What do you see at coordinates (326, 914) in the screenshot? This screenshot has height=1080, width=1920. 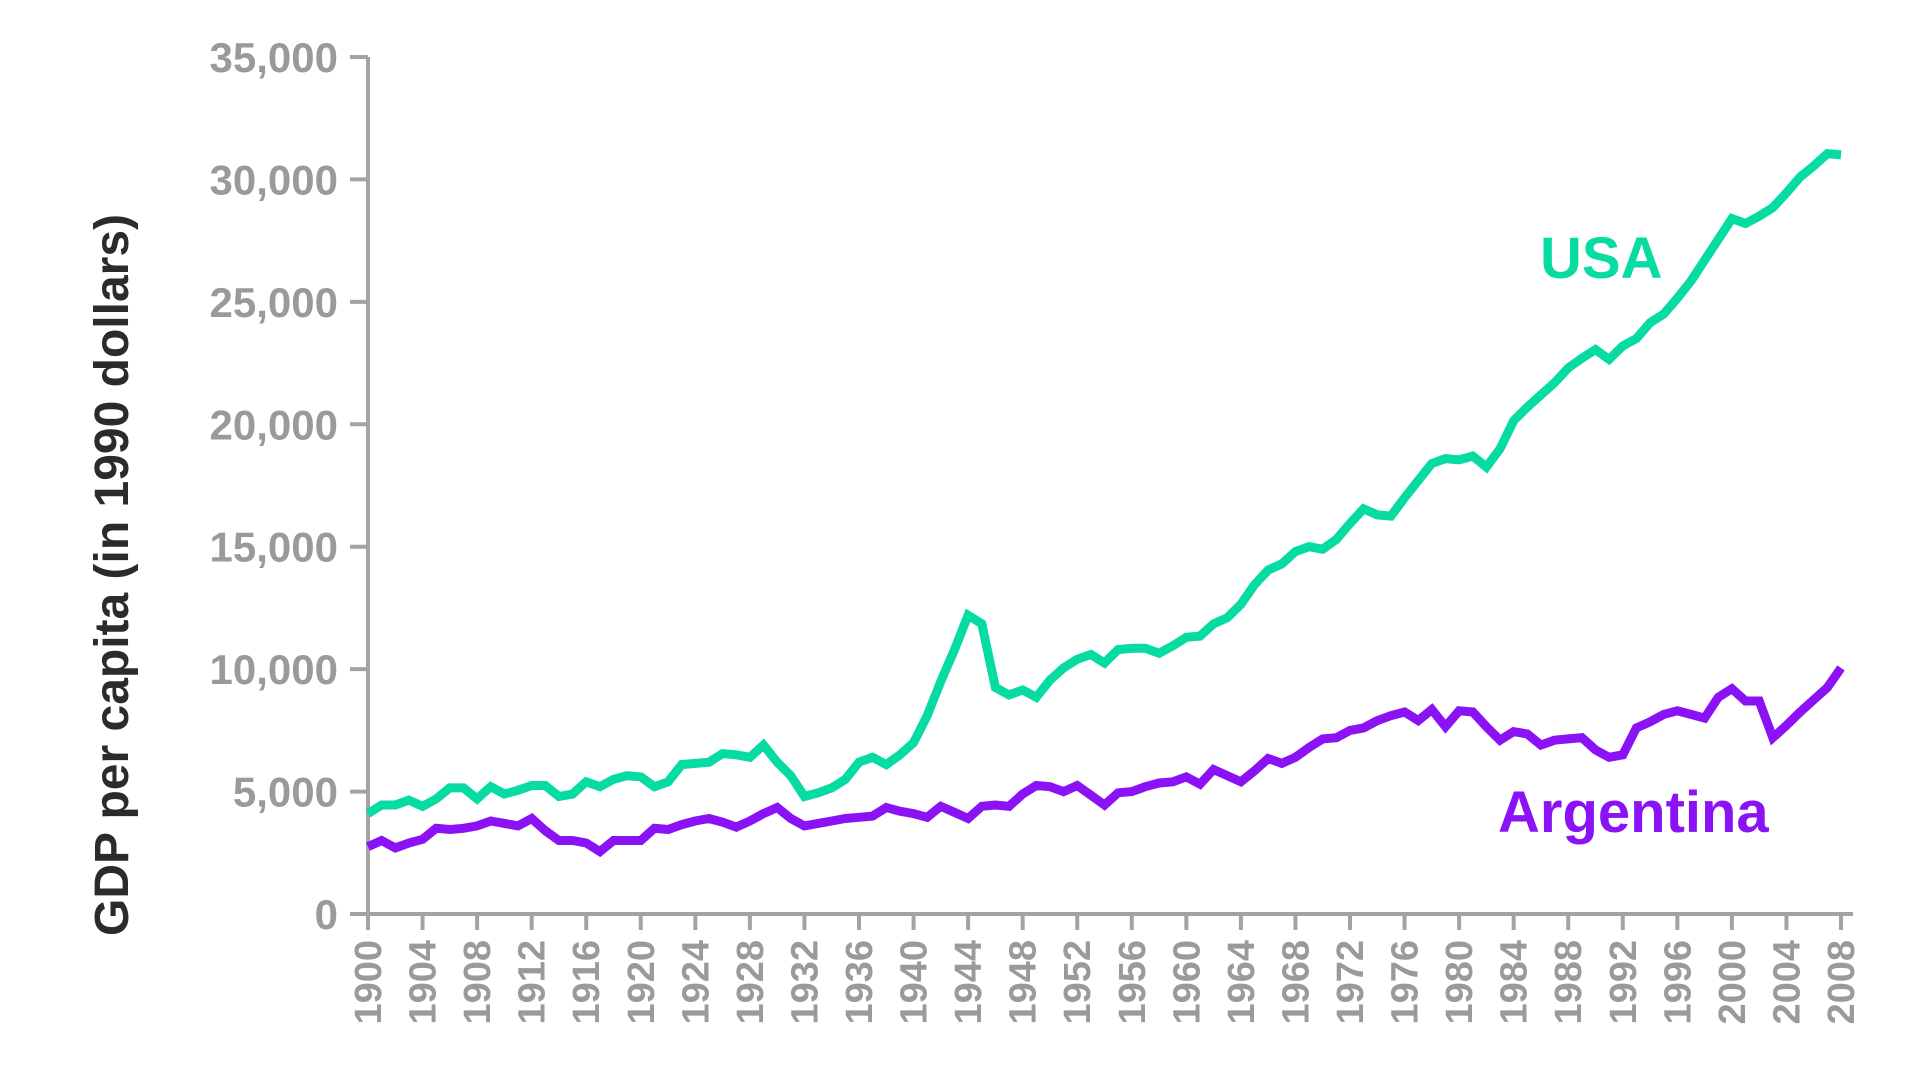 I see `y-tick-label: 0` at bounding box center [326, 914].